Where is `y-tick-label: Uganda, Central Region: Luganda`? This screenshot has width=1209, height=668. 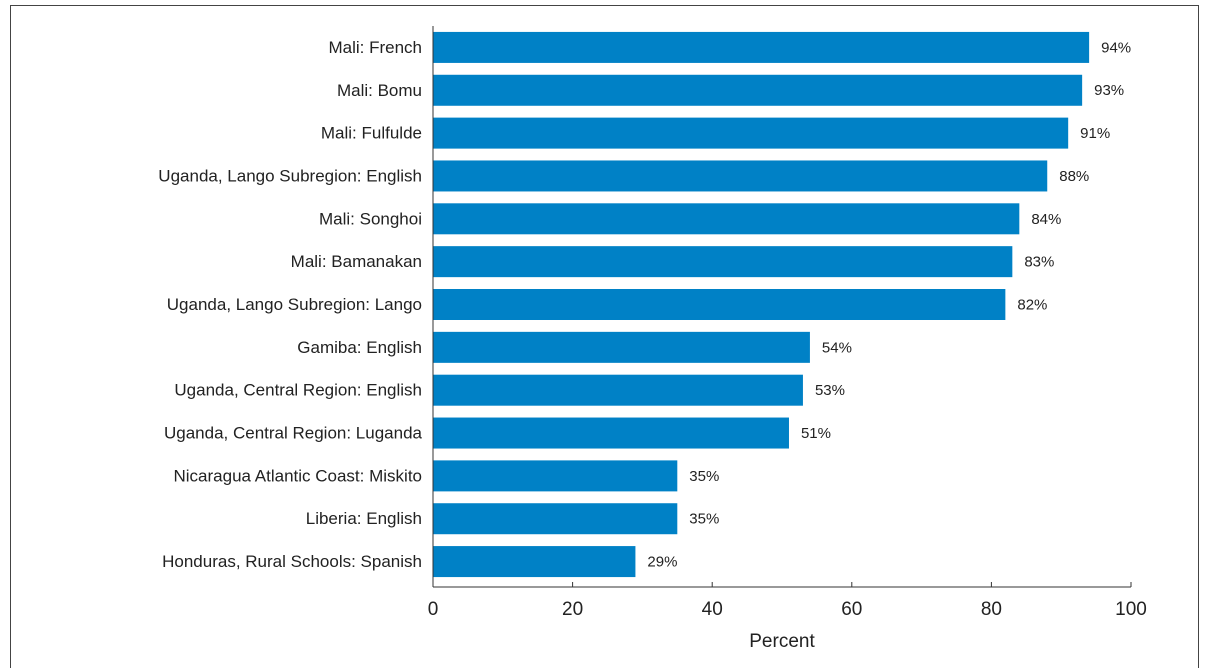 y-tick-label: Uganda, Central Region: Luganda is located at coordinates (293, 433).